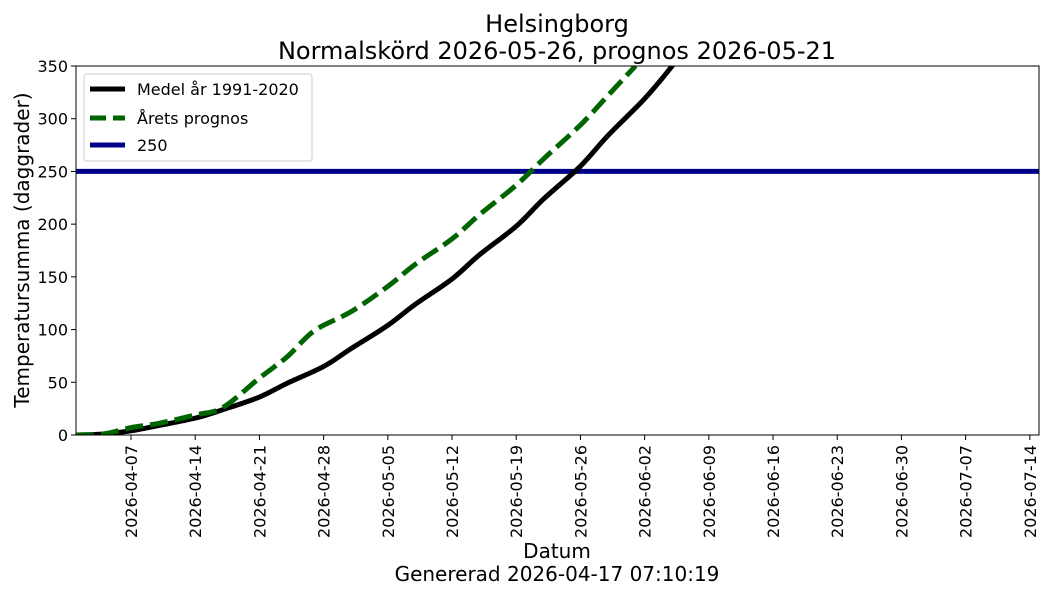 This screenshot has width=1050, height=600. Describe the element at coordinates (218, 89) in the screenshot. I see `legend-label-medel: Medel år 1991-2020` at that location.